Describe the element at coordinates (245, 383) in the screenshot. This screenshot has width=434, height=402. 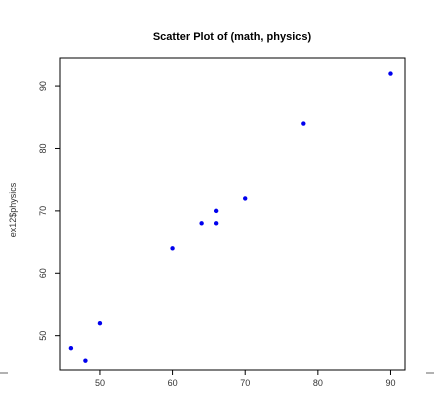
I see `x-tick-label: 70` at that location.